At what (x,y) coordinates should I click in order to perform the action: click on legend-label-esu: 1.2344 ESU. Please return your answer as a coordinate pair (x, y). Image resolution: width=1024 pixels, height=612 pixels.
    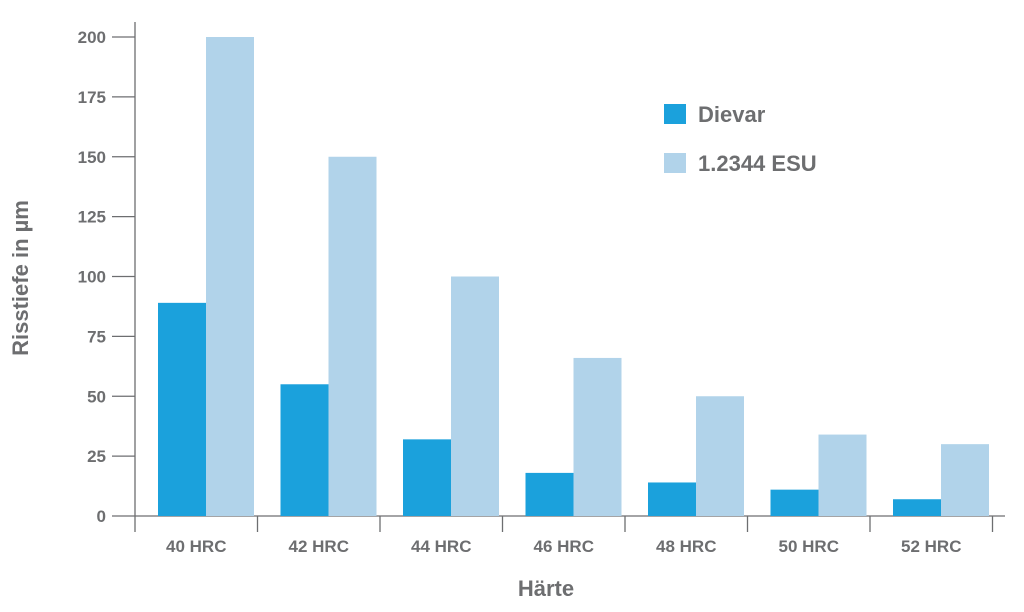
    Looking at the image, I should click on (757, 163).